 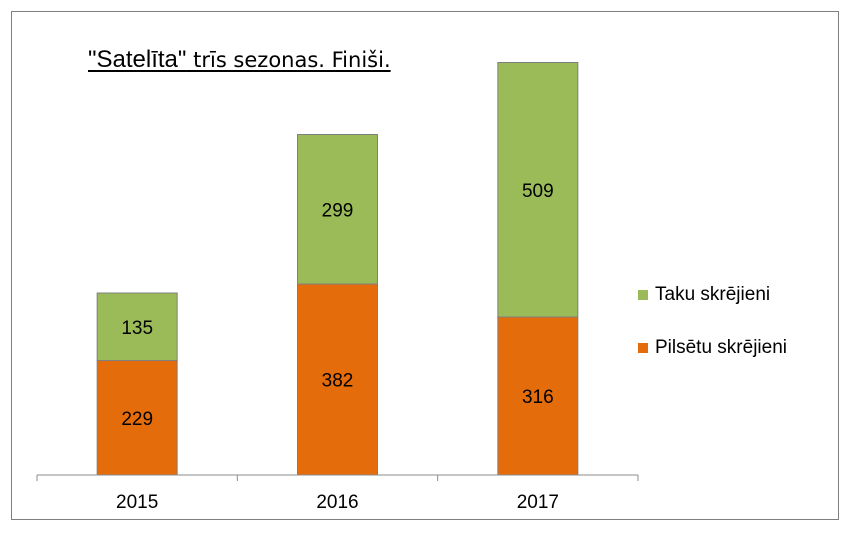 I want to click on x-tick-label-2017: 2017, so click(x=538, y=502).